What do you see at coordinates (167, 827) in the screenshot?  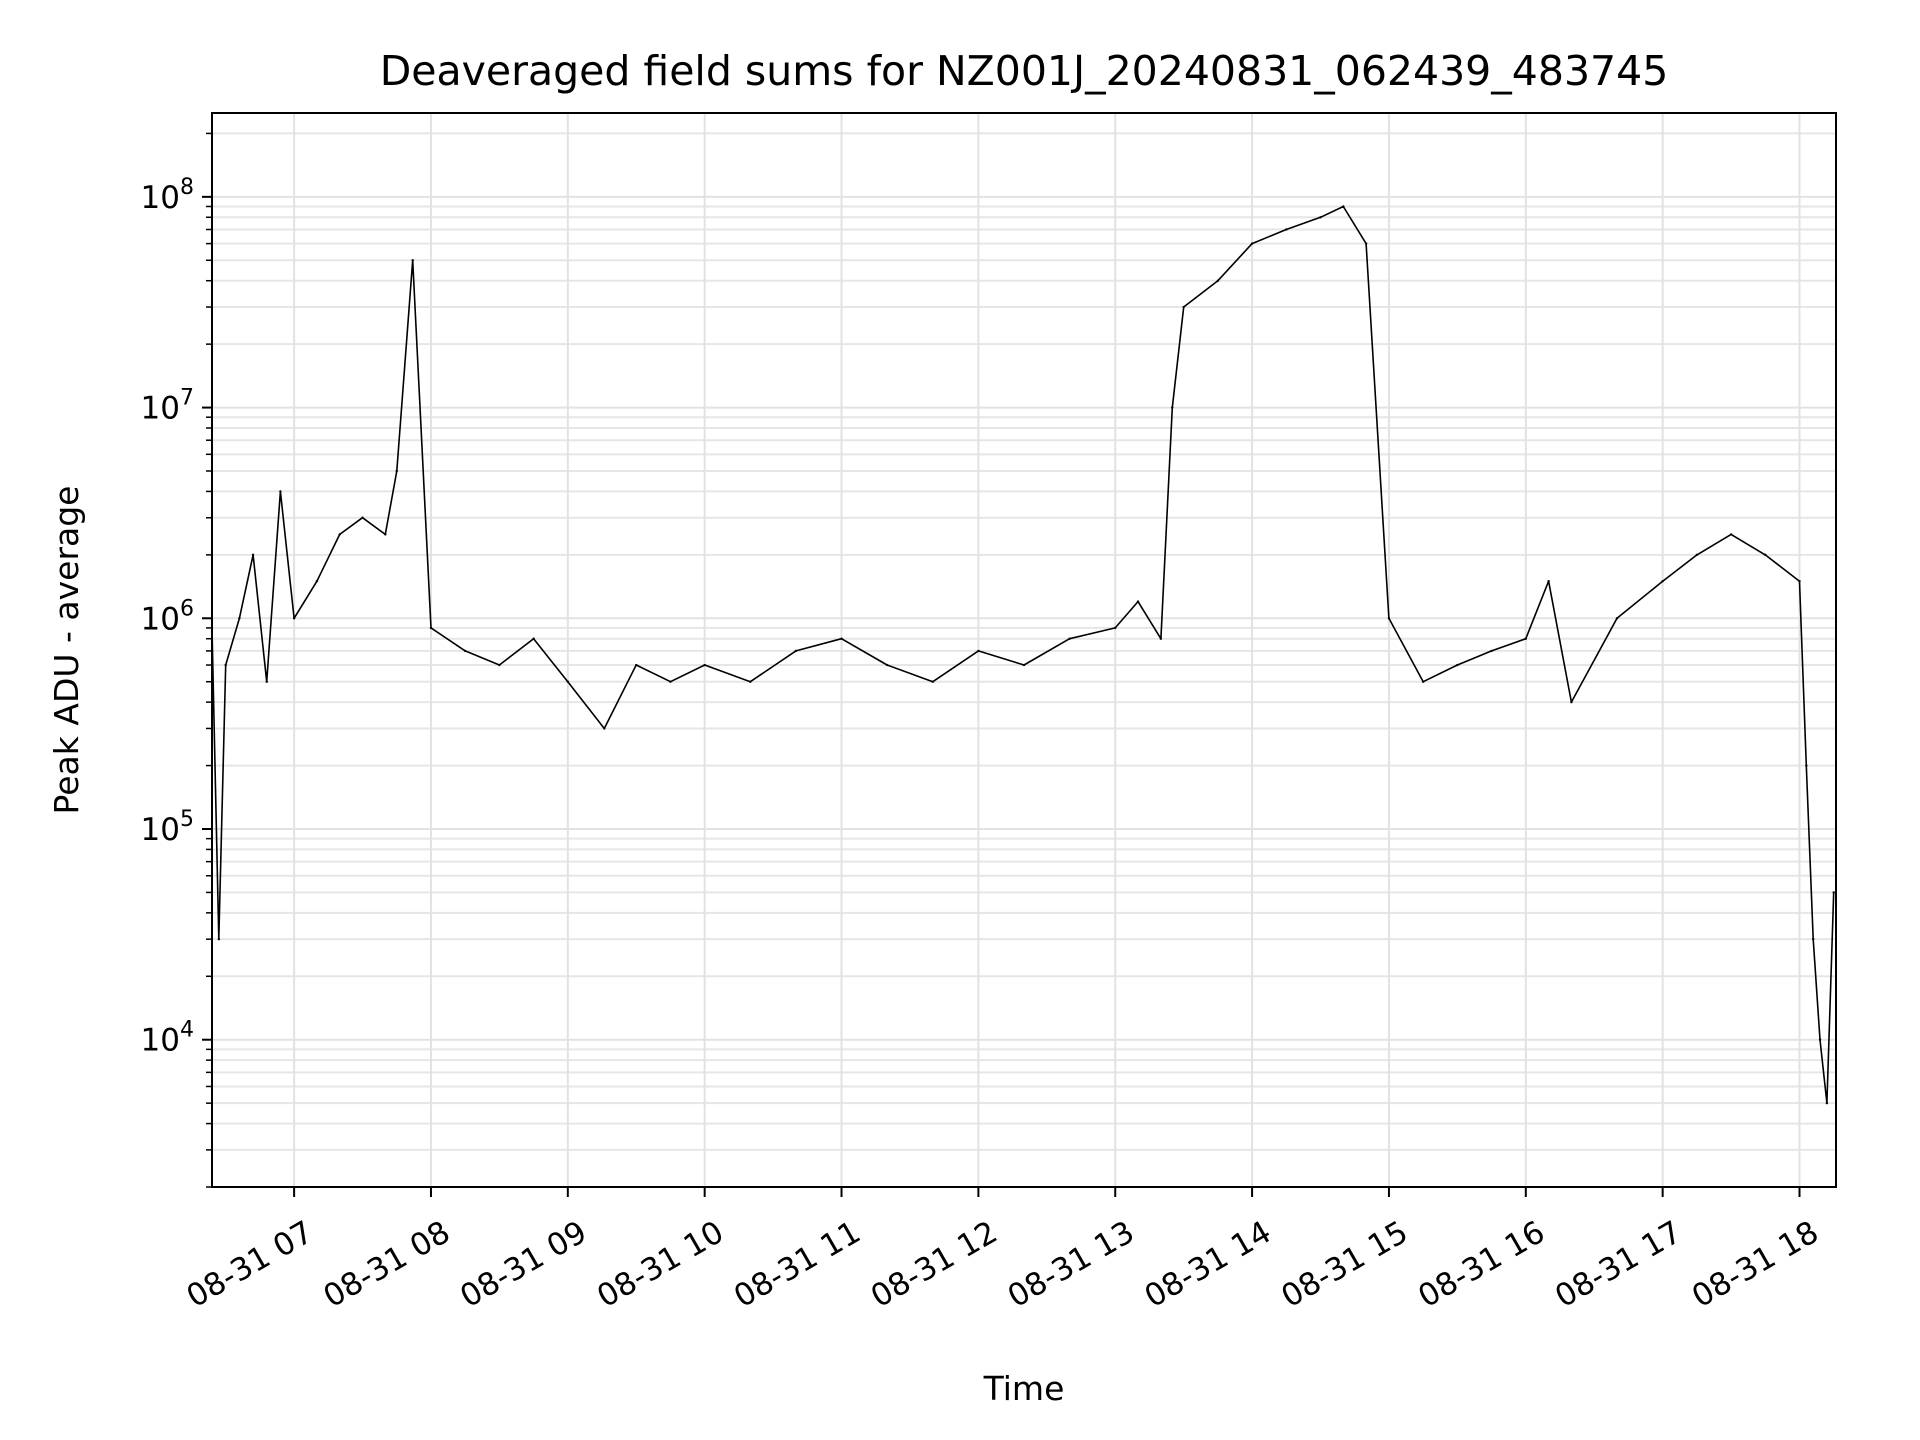 I see `y-tick-label: 10⁵` at bounding box center [167, 827].